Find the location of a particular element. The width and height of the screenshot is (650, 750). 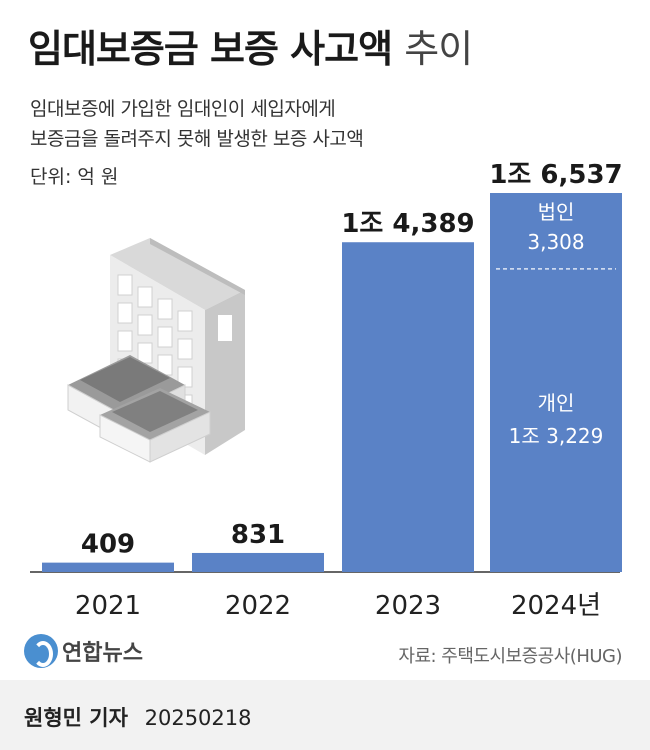

bar-value-label-1: 831 is located at coordinates (258, 535).